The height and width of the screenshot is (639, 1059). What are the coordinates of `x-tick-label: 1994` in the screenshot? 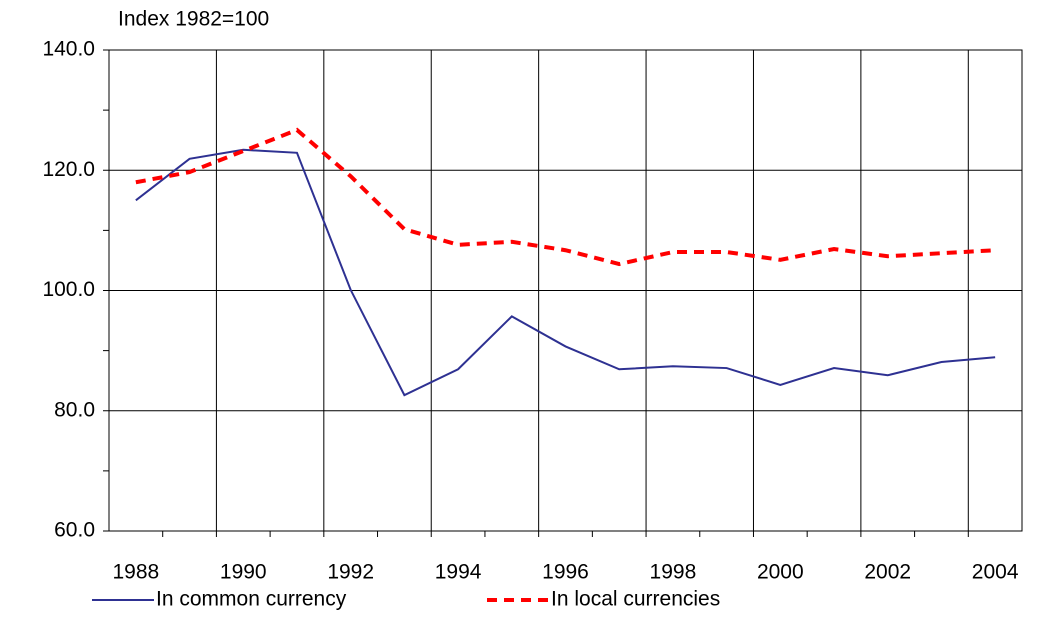 It's located at (458, 572).